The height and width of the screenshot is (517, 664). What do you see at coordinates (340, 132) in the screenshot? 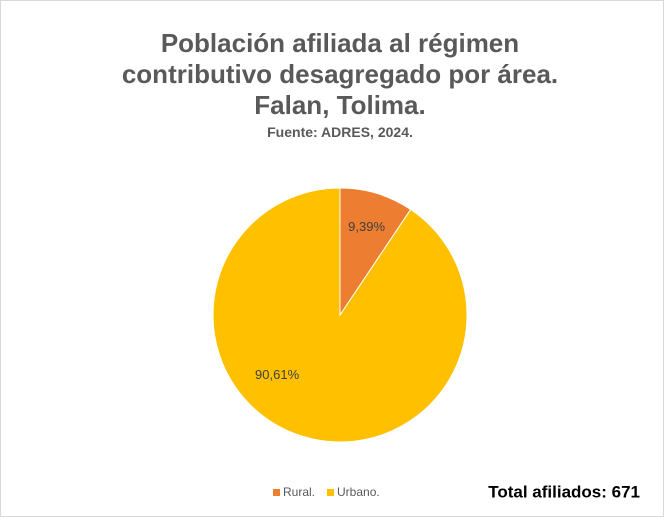
I see `chart-subtitle: Fuente: ADRES, 2024.` at bounding box center [340, 132].